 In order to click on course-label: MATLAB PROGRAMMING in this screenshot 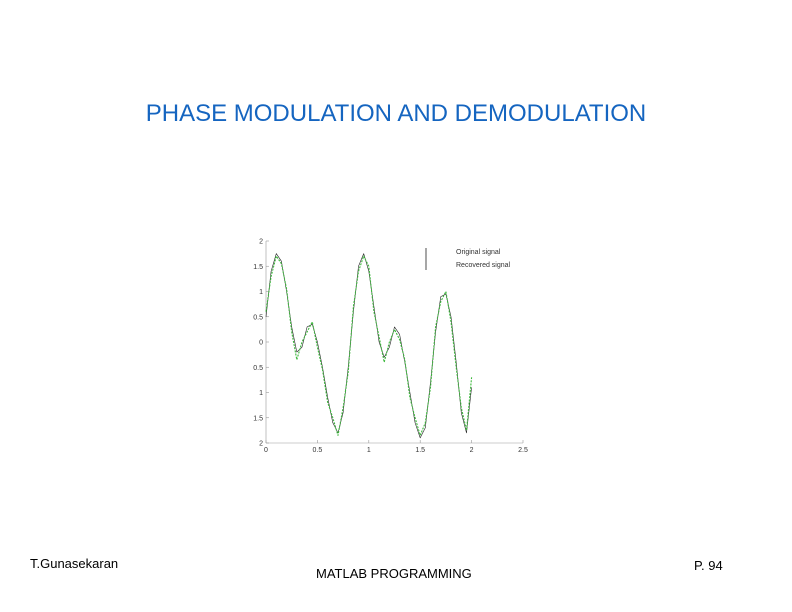, I will do `click(394, 573)`.